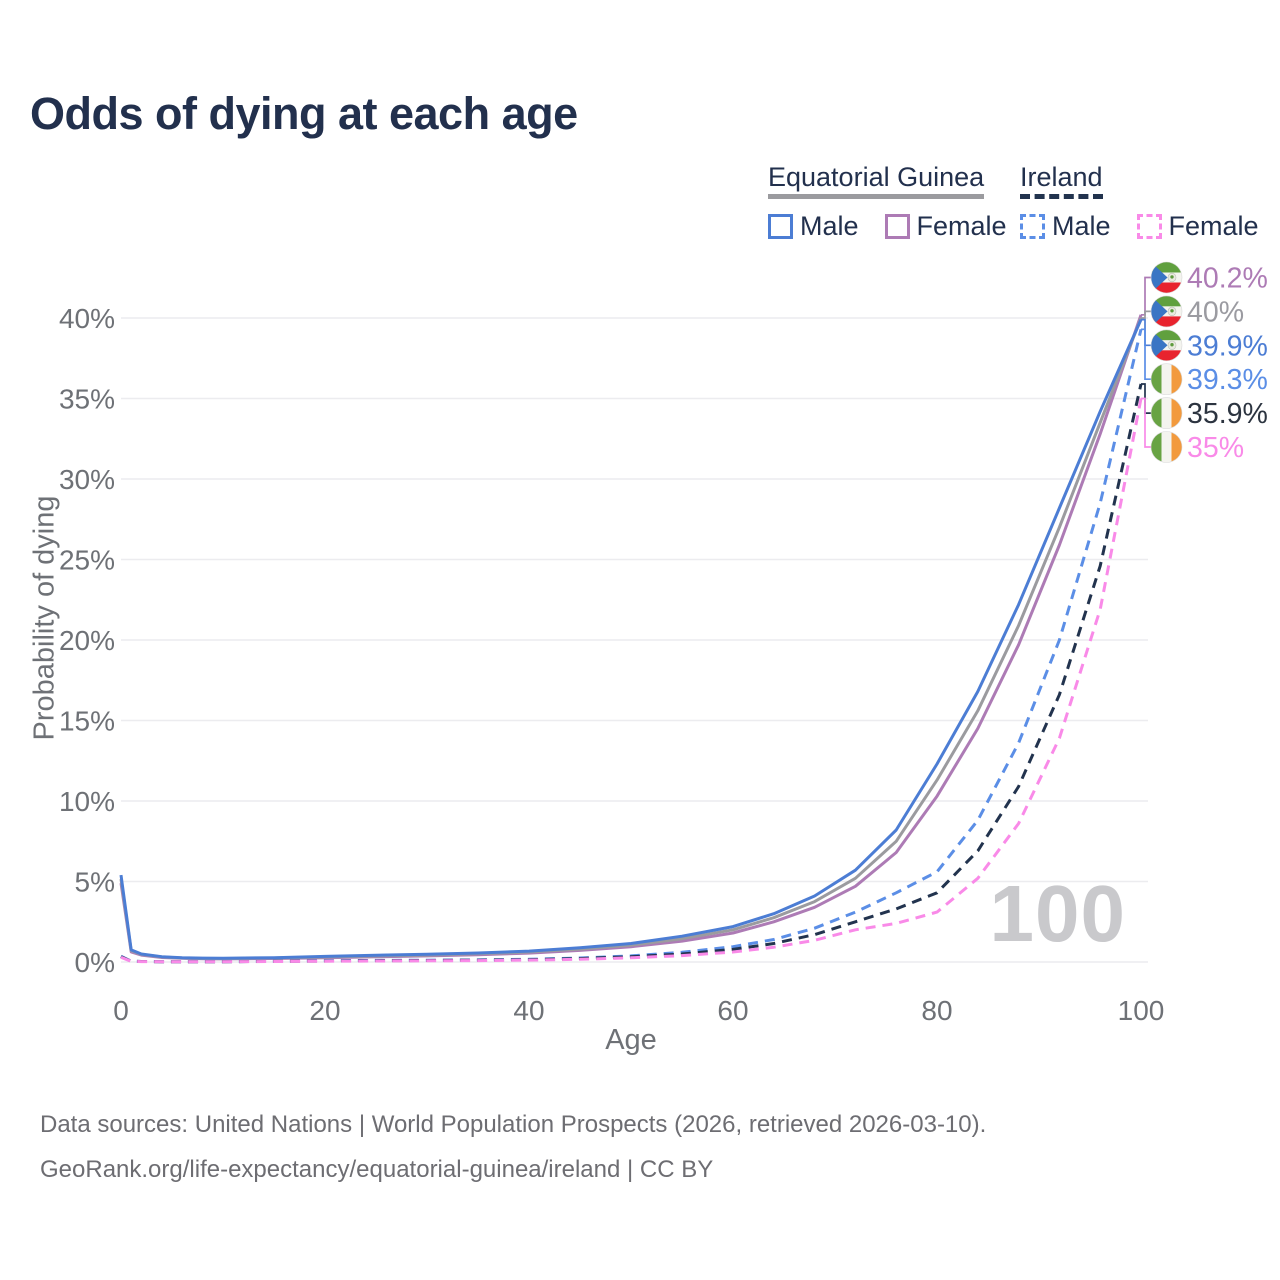 The image size is (1280, 1280). Describe the element at coordinates (897, 227) in the screenshot. I see `equatorial-guinea-female-swatch-icon` at that location.